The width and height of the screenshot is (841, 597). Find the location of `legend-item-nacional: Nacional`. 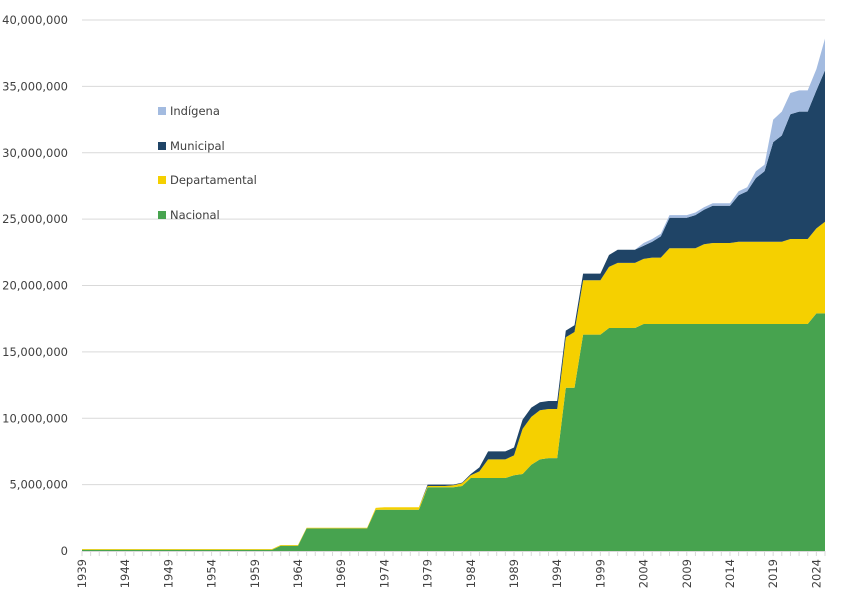

legend-item-nacional: Nacional is located at coordinates (207, 215).